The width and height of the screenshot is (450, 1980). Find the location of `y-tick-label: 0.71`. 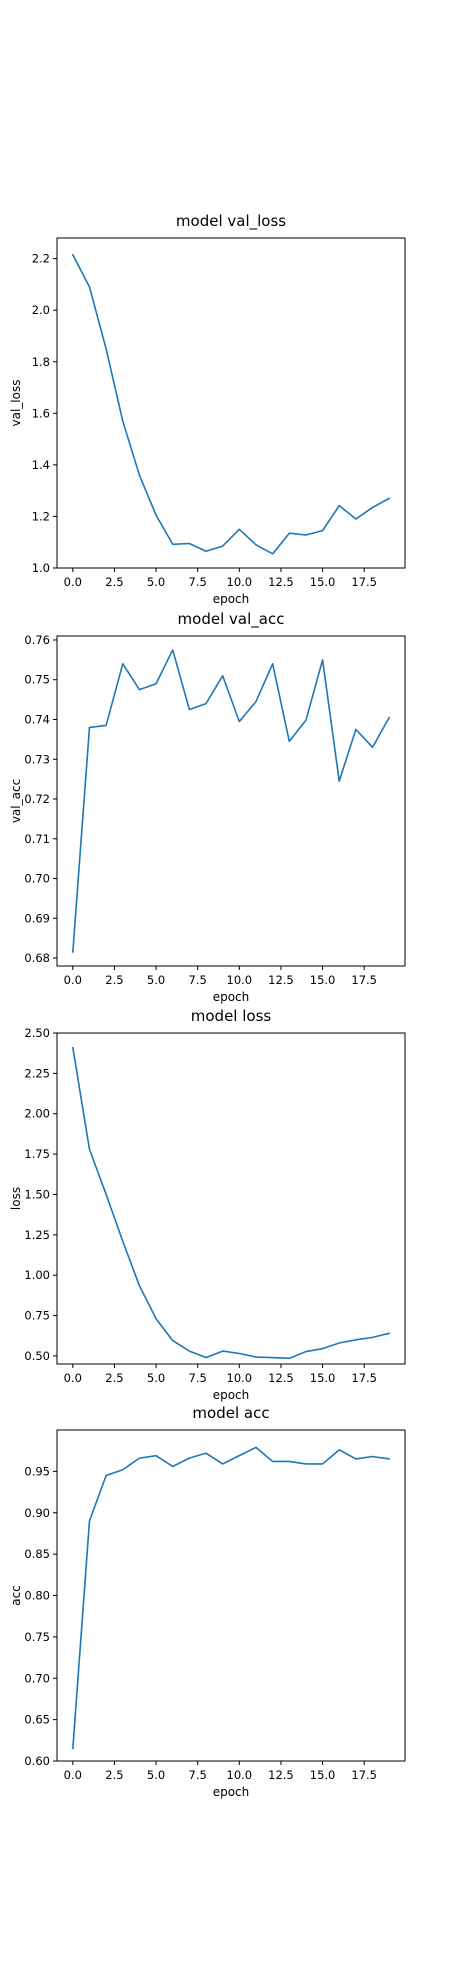

y-tick-label: 0.71 is located at coordinates (37, 839).